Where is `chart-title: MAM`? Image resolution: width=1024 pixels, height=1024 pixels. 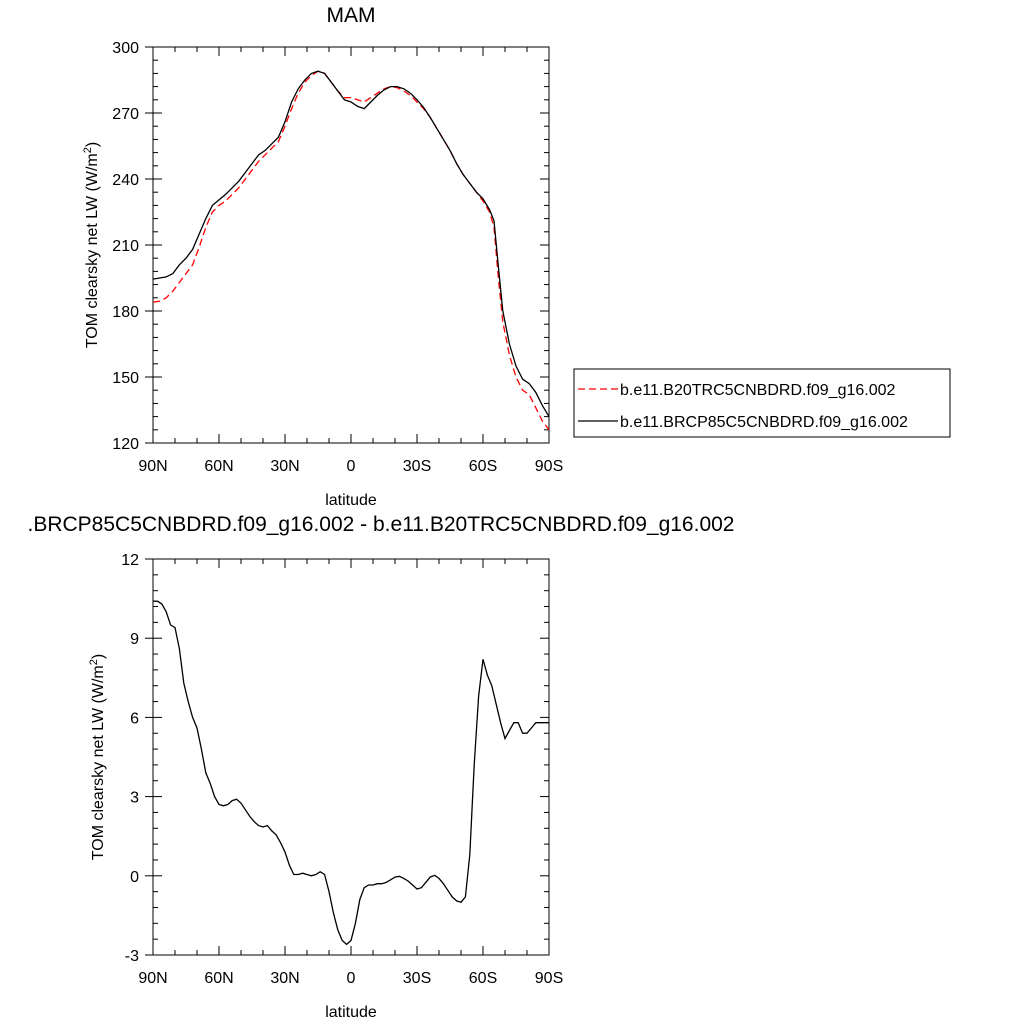
chart-title: MAM is located at coordinates (351, 15).